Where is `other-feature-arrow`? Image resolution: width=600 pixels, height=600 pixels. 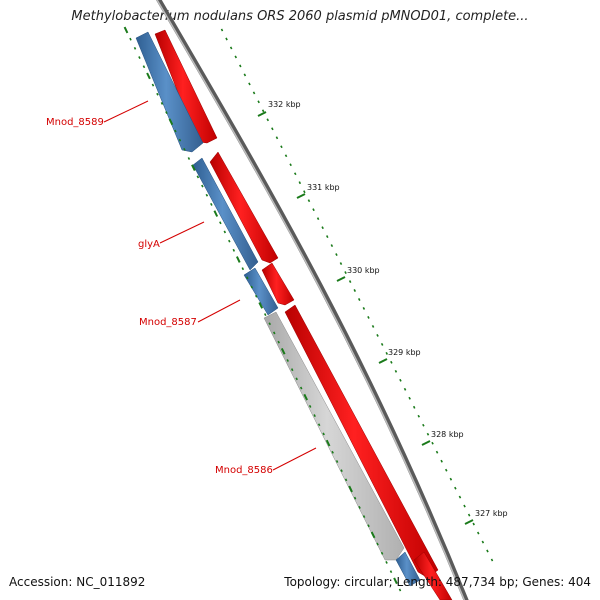
other-feature-arrow is located at coordinates (334, 436).